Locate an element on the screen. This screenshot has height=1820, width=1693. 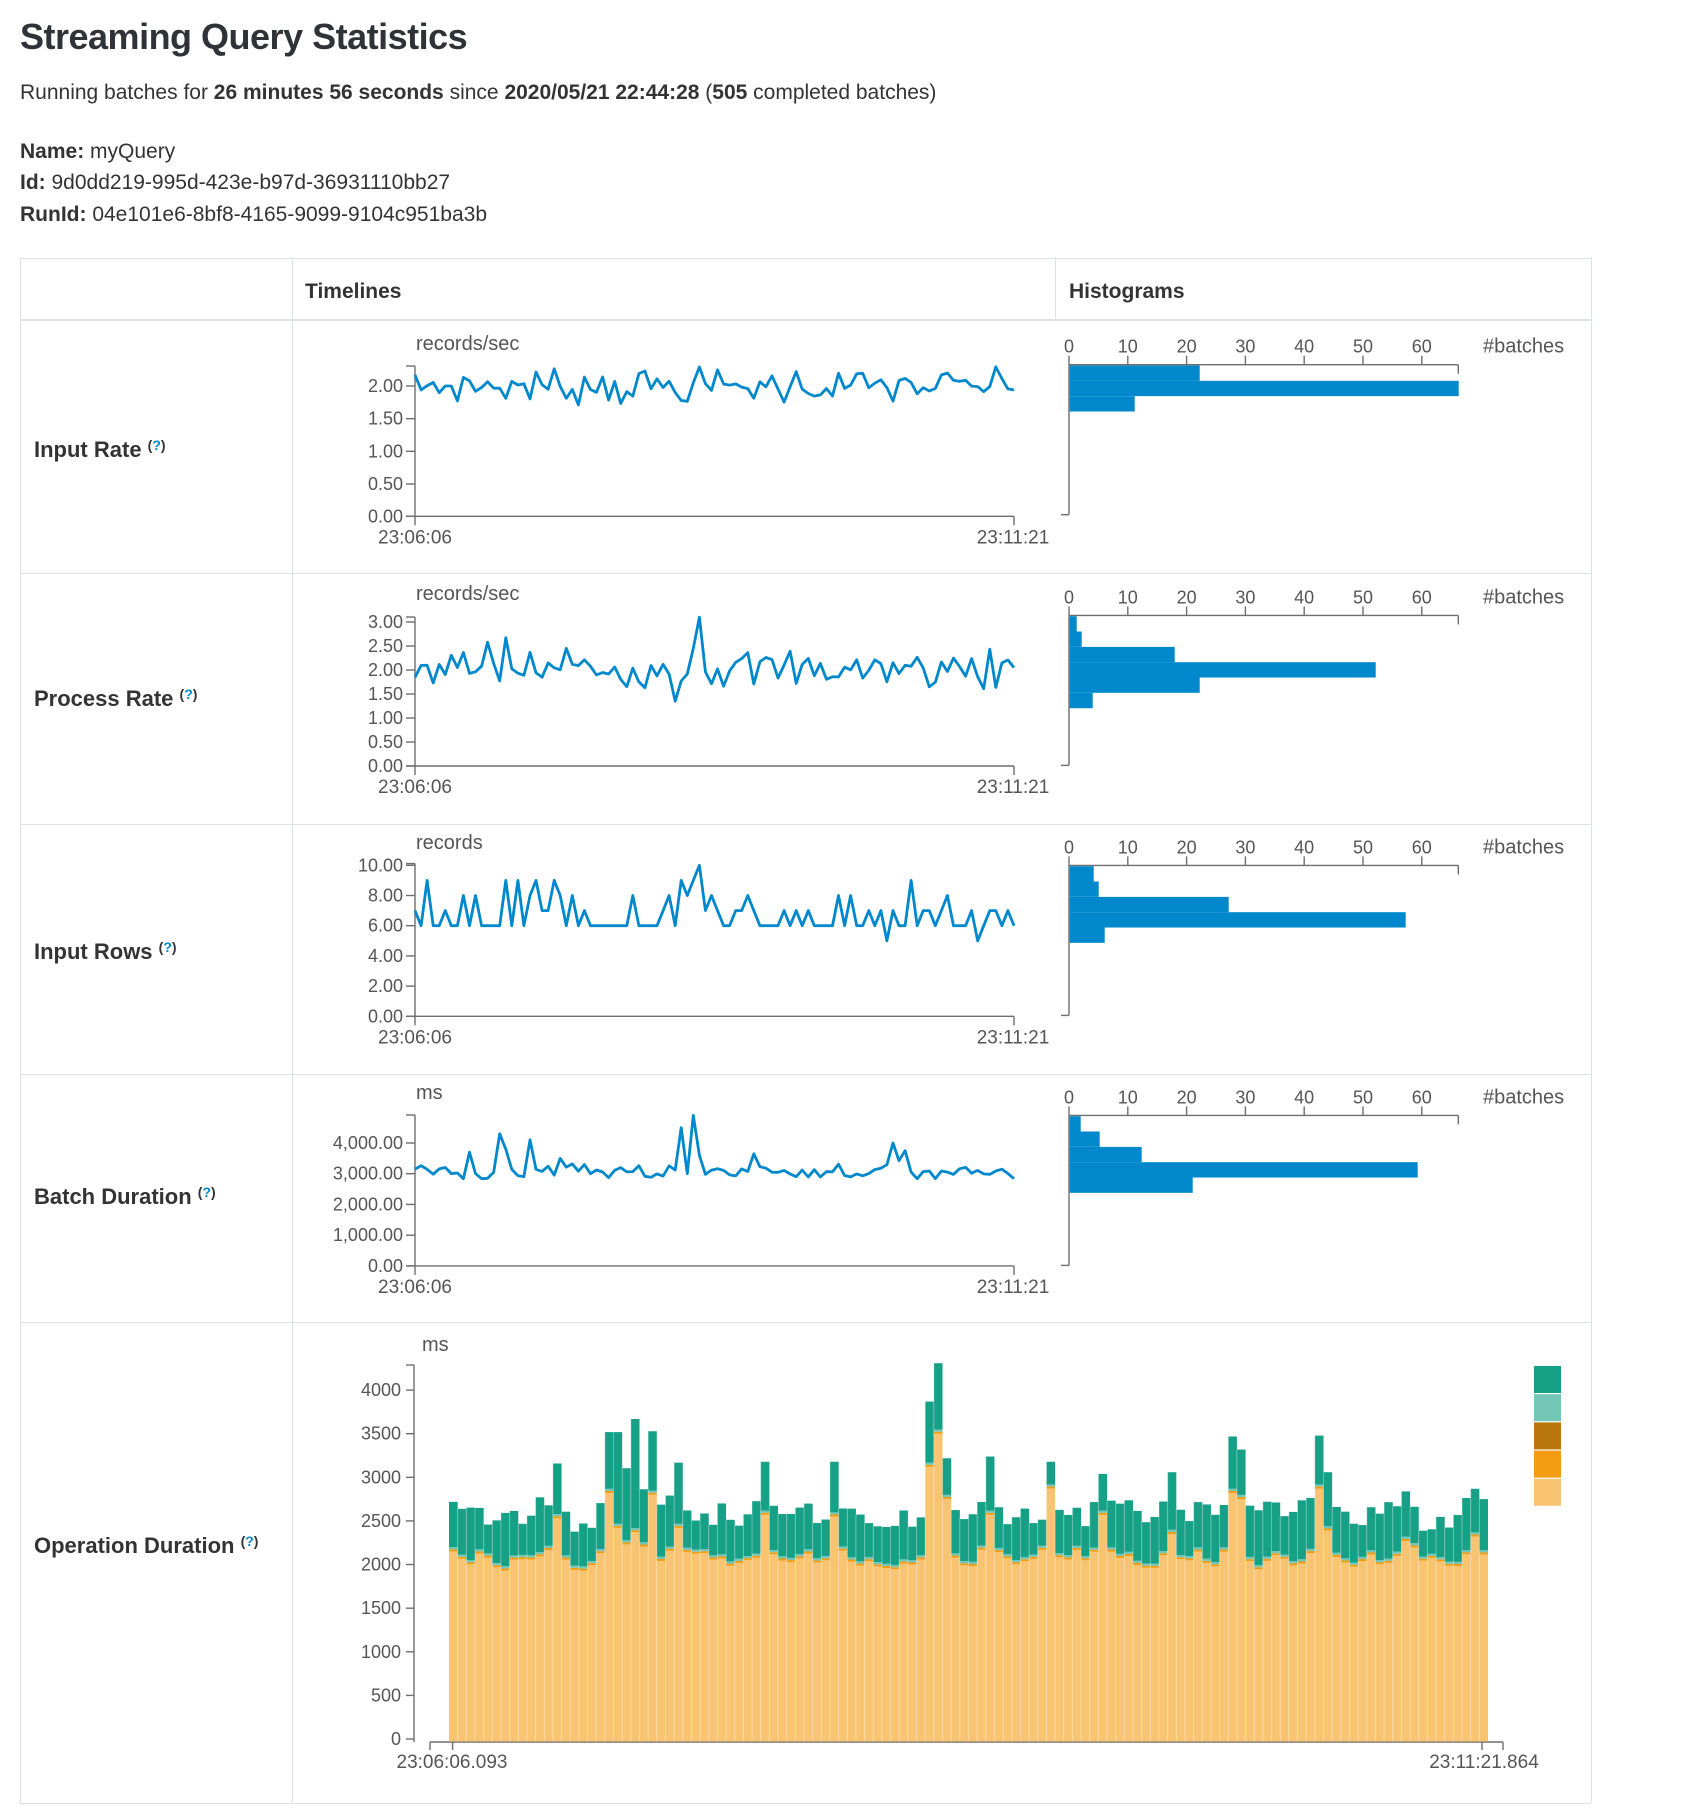
svg-text: Histograms is located at coordinates (1127, 291).